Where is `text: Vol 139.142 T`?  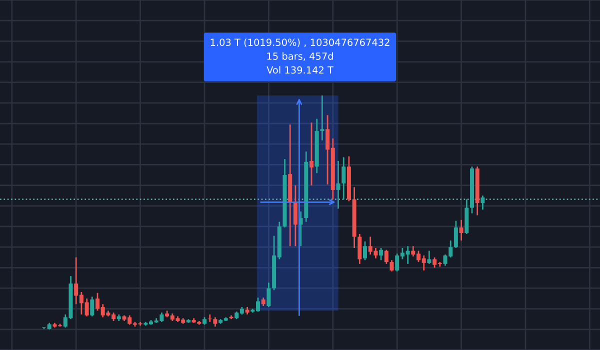
text: Vol 139.142 T is located at coordinates (300, 70).